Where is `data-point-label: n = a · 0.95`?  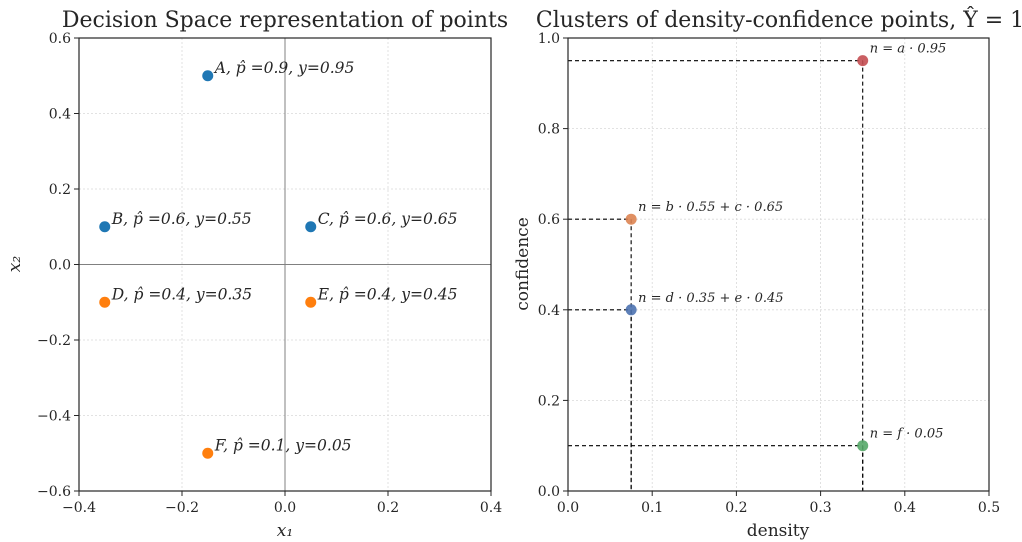
data-point-label: n = a · 0.95 is located at coordinates (908, 49).